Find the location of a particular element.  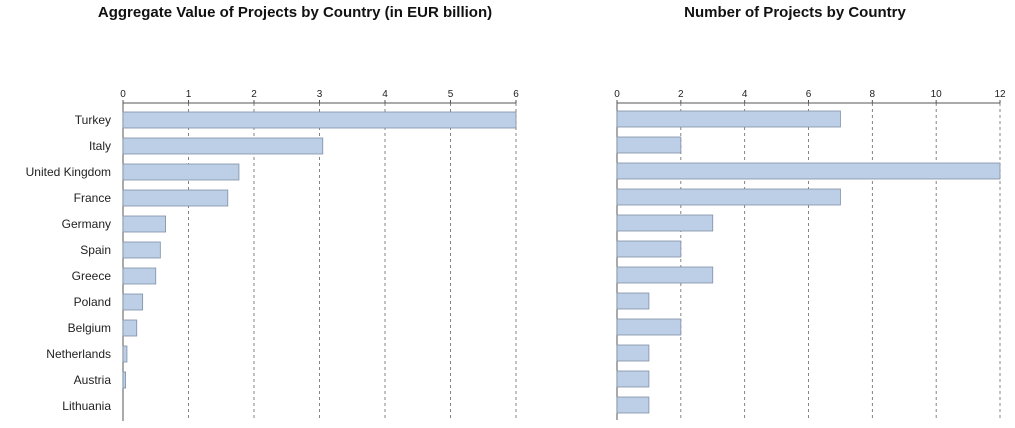

bar-aggregate-value-france is located at coordinates (175, 198).